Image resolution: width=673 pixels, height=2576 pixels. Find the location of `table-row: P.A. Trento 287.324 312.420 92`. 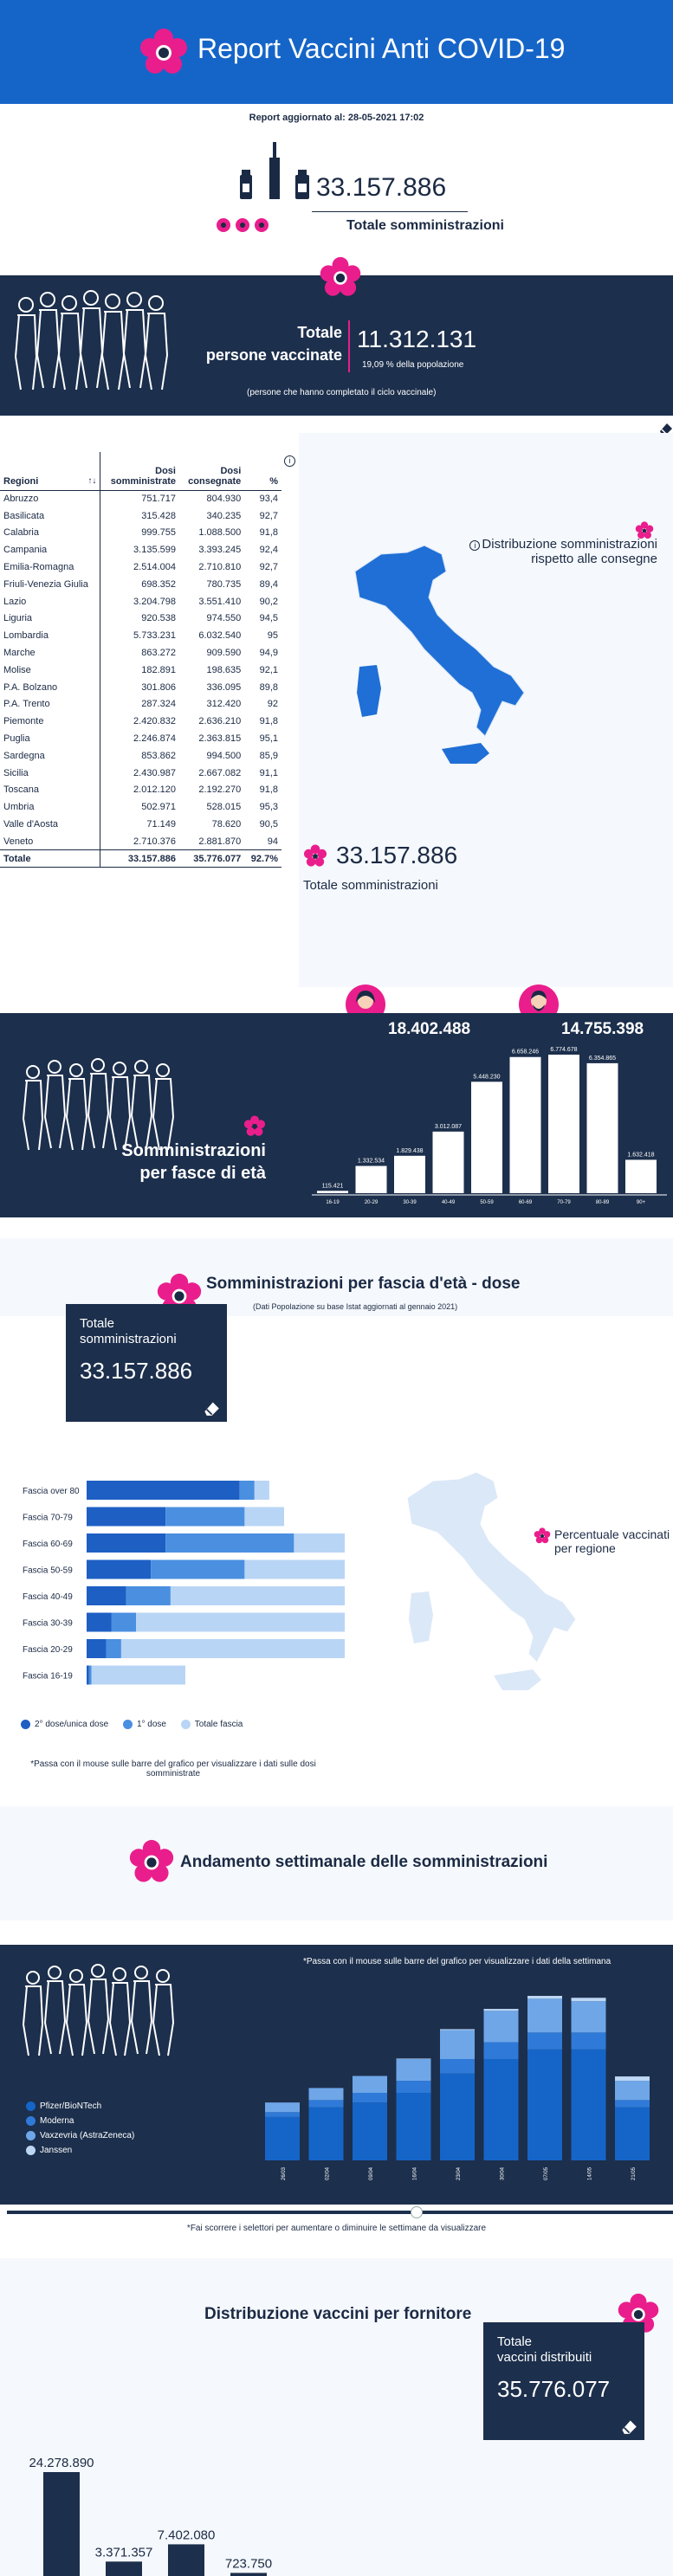

table-row: P.A. Trento 287.324 312.420 92 is located at coordinates (140, 704).